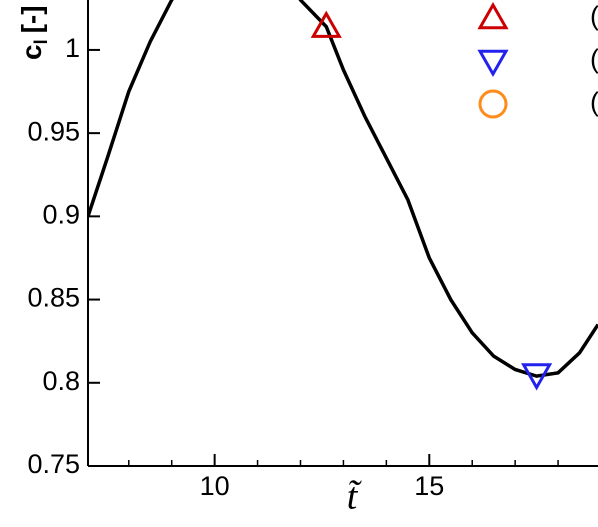  I want to click on y-tick-label: 0.75, so click(53, 464).